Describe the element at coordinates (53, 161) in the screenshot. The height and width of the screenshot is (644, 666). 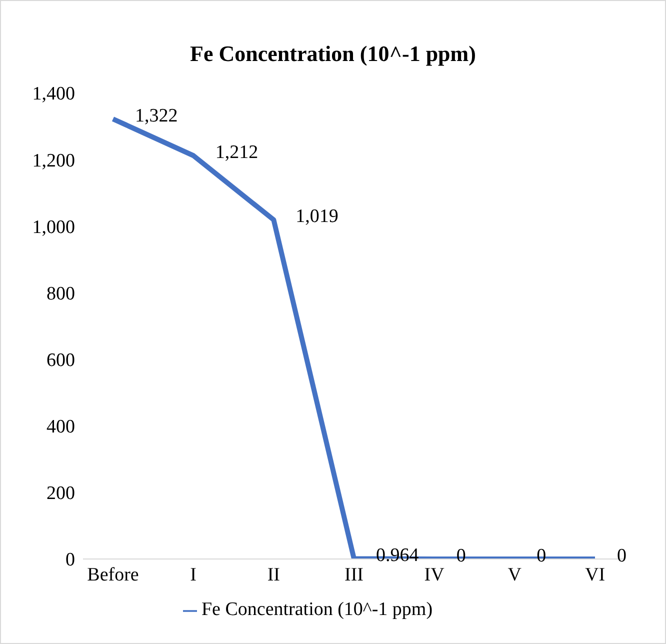
I see `y-tick-label: 1,200` at that location.